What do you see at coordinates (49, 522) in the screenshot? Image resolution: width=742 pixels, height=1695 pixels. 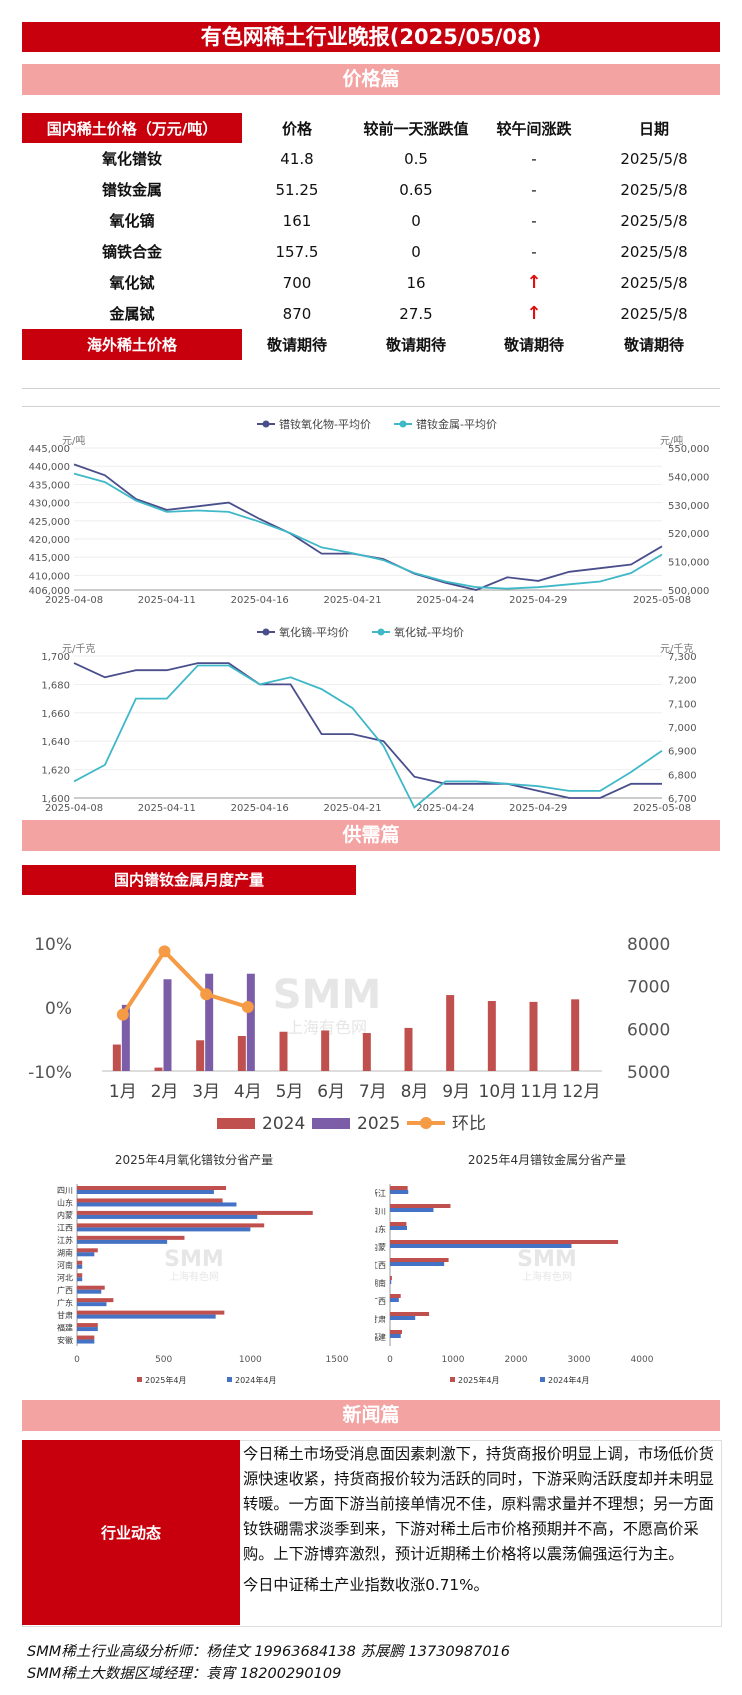 I see `left-tick-label: 425,000` at bounding box center [49, 522].